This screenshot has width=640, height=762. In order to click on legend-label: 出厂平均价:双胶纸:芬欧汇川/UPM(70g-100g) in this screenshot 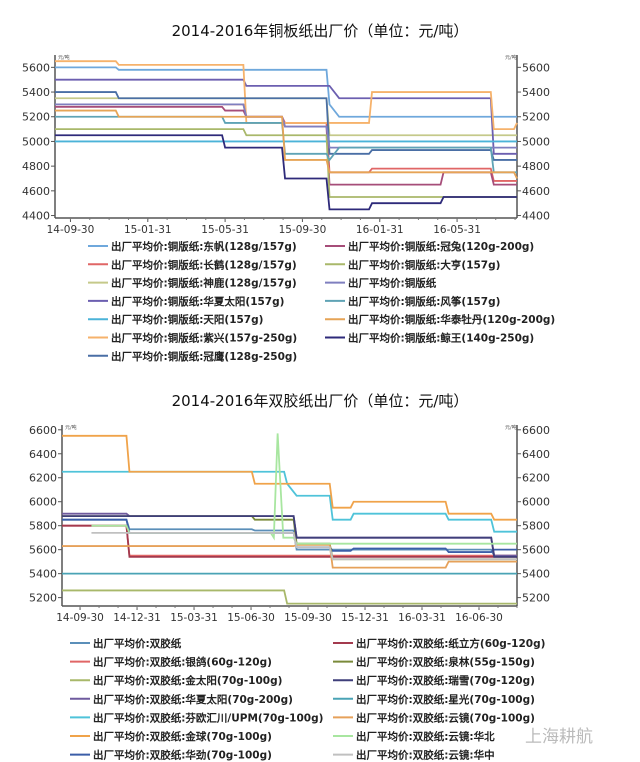, I will do `click(208, 717)`.